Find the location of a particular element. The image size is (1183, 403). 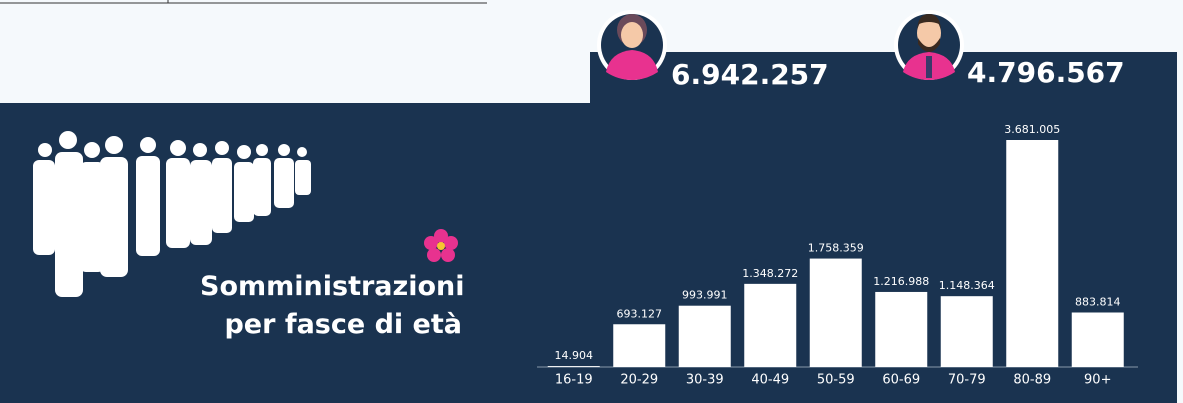

x-tick-label: 40-49 is located at coordinates (770, 380).